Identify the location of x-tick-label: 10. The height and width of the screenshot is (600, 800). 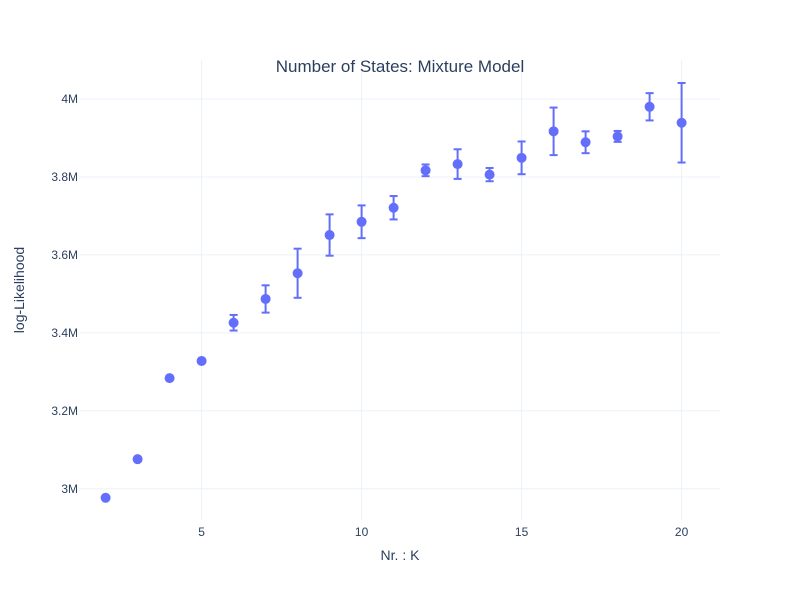
(362, 532).